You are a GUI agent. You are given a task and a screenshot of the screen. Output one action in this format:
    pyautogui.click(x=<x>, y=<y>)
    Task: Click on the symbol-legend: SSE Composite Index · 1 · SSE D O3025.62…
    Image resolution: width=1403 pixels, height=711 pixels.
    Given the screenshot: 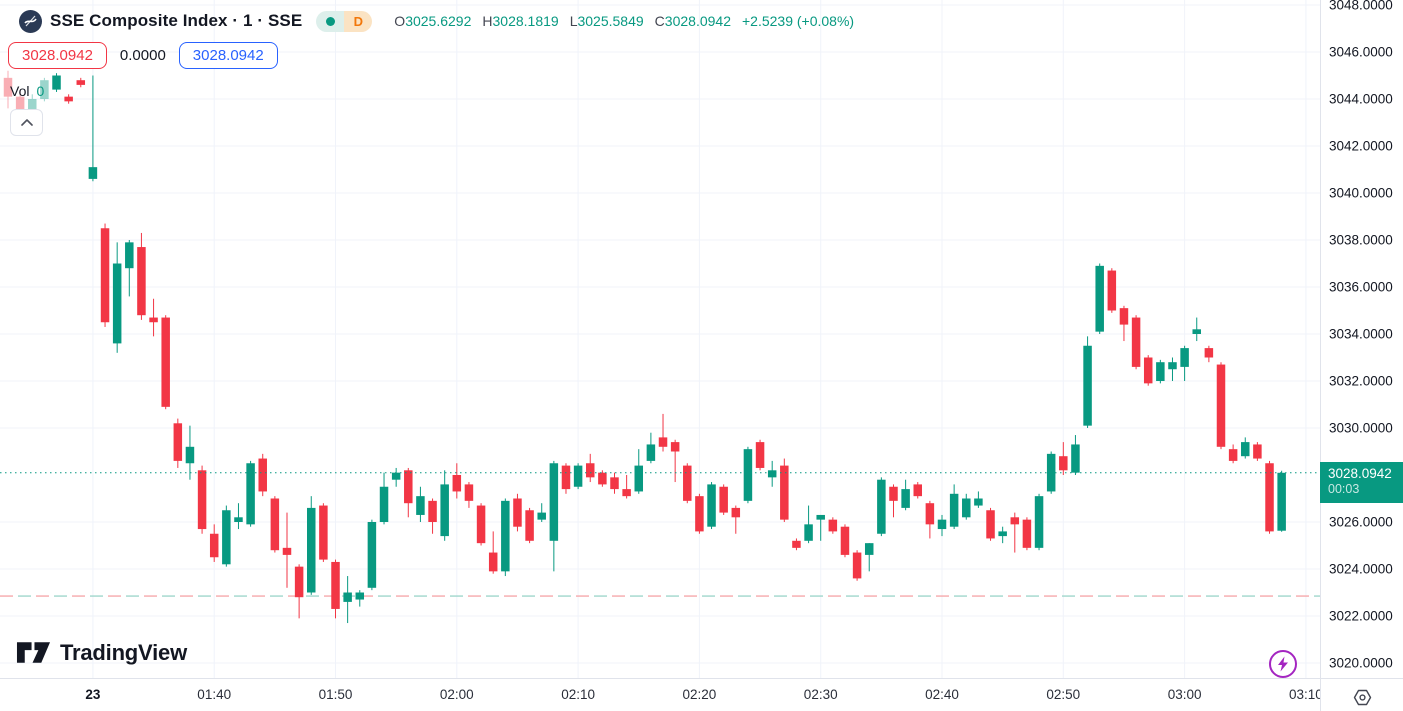 What is the action you would take?
    pyautogui.click(x=436, y=21)
    